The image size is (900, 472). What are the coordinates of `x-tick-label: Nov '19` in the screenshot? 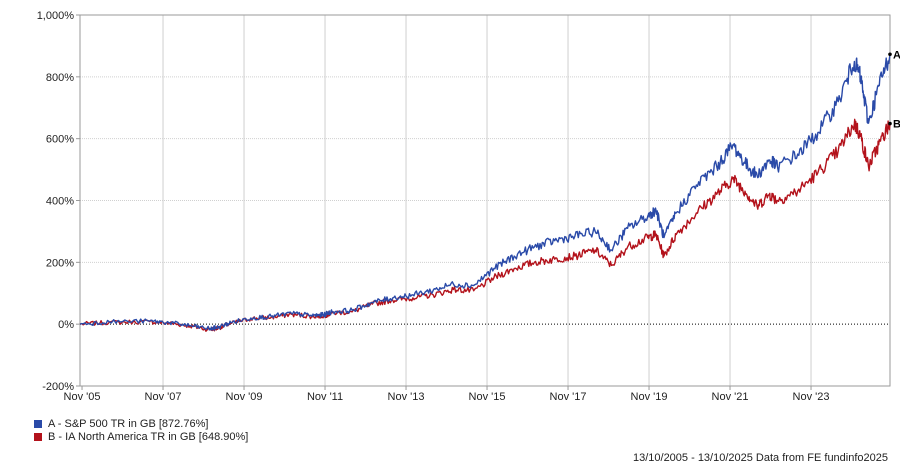 It's located at (649, 397).